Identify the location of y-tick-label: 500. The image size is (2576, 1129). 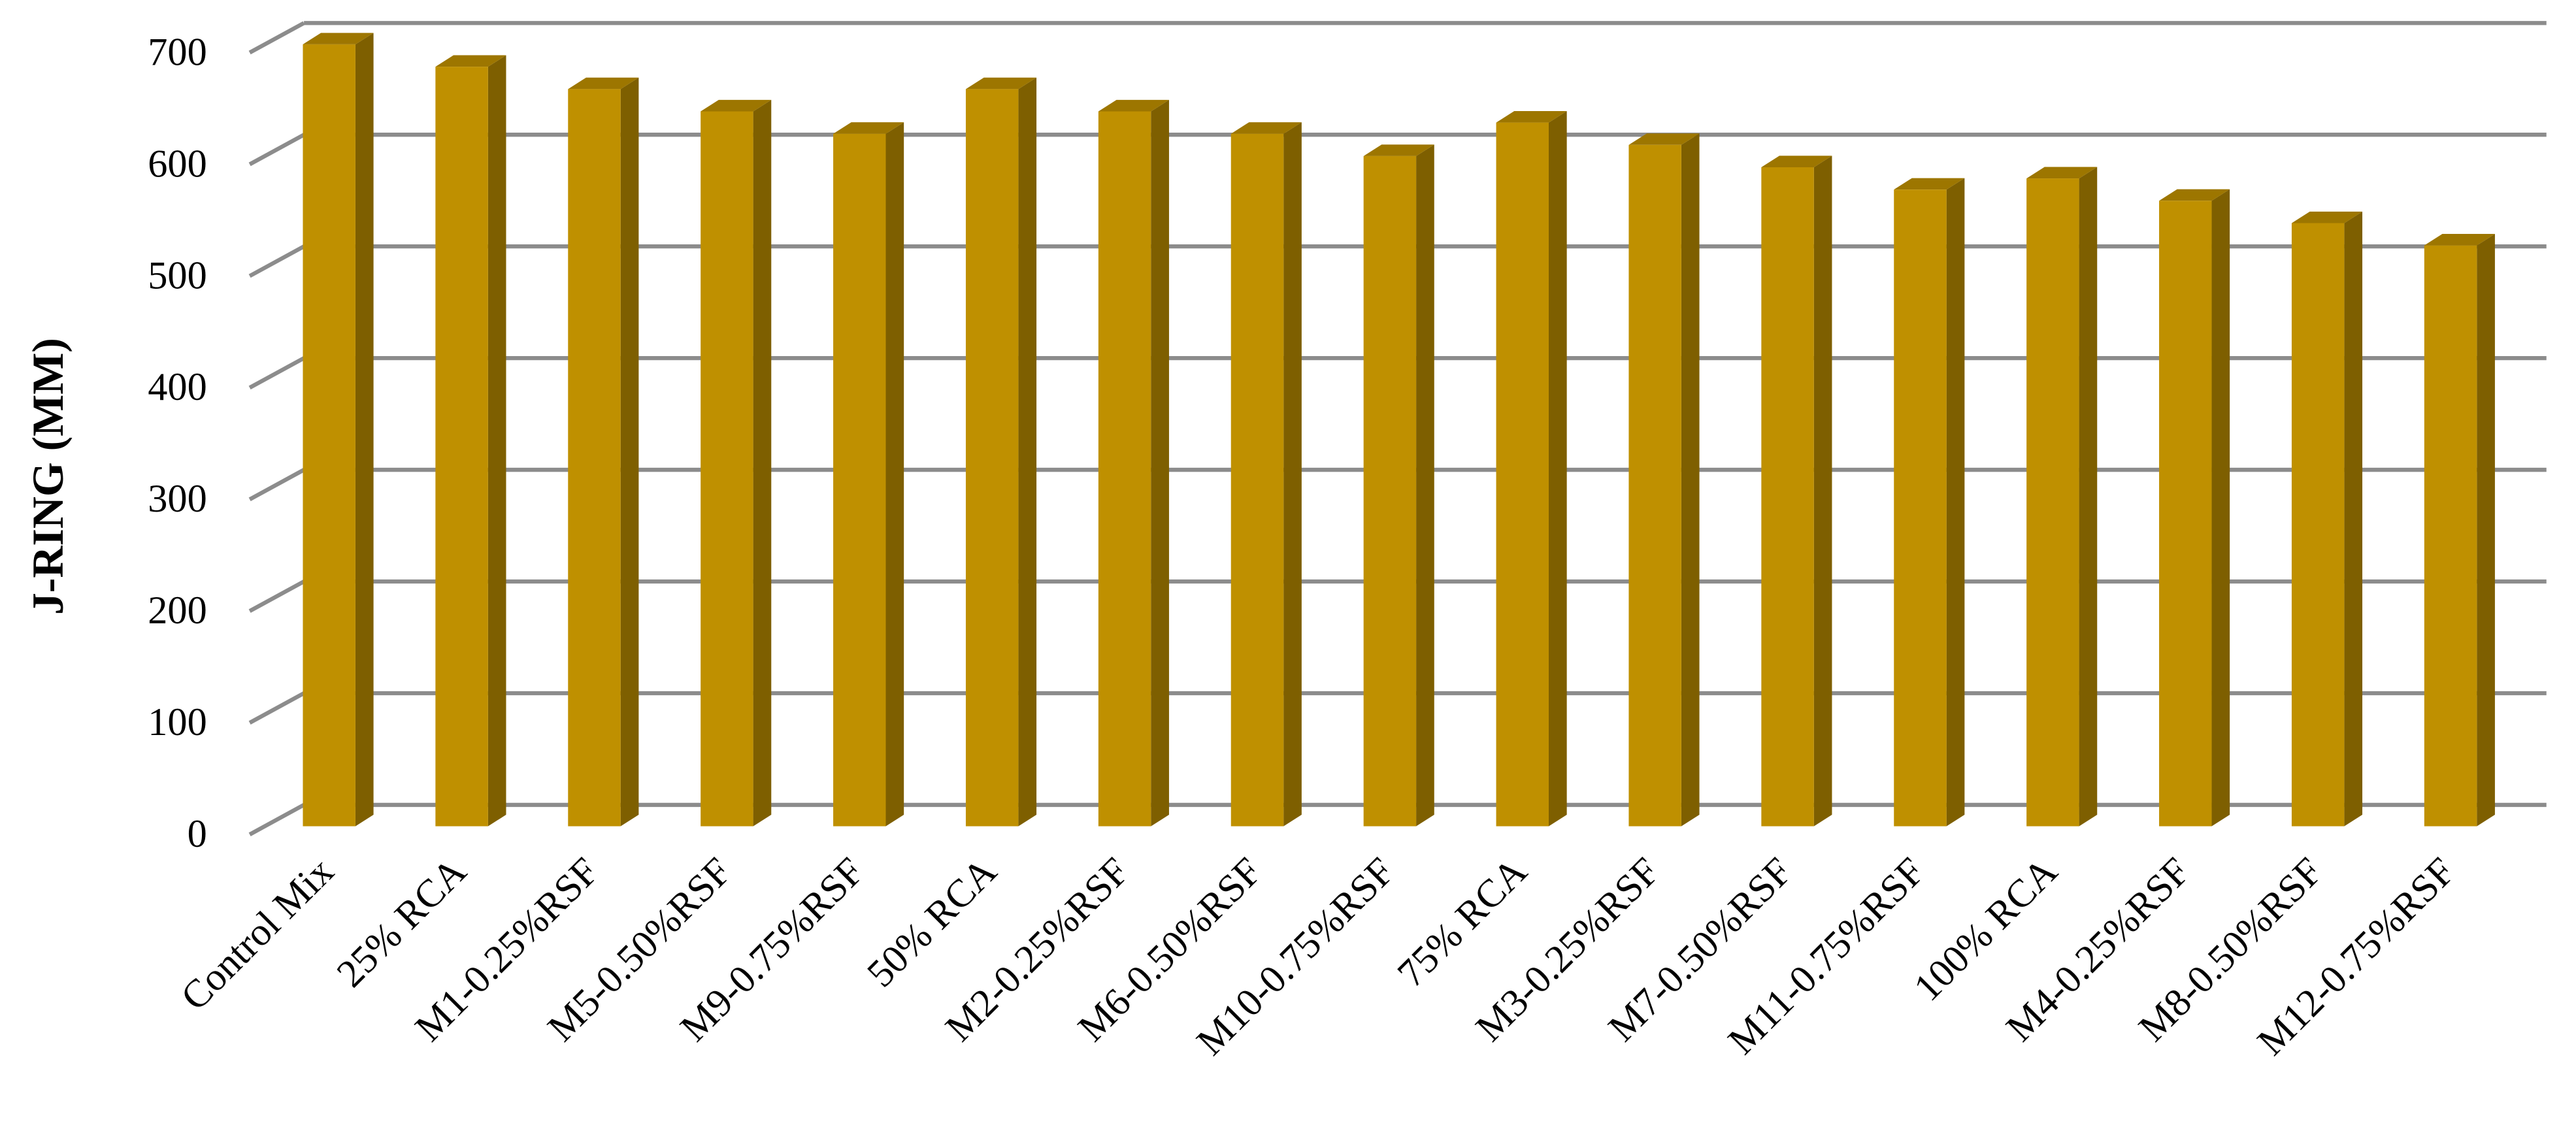
(177, 275).